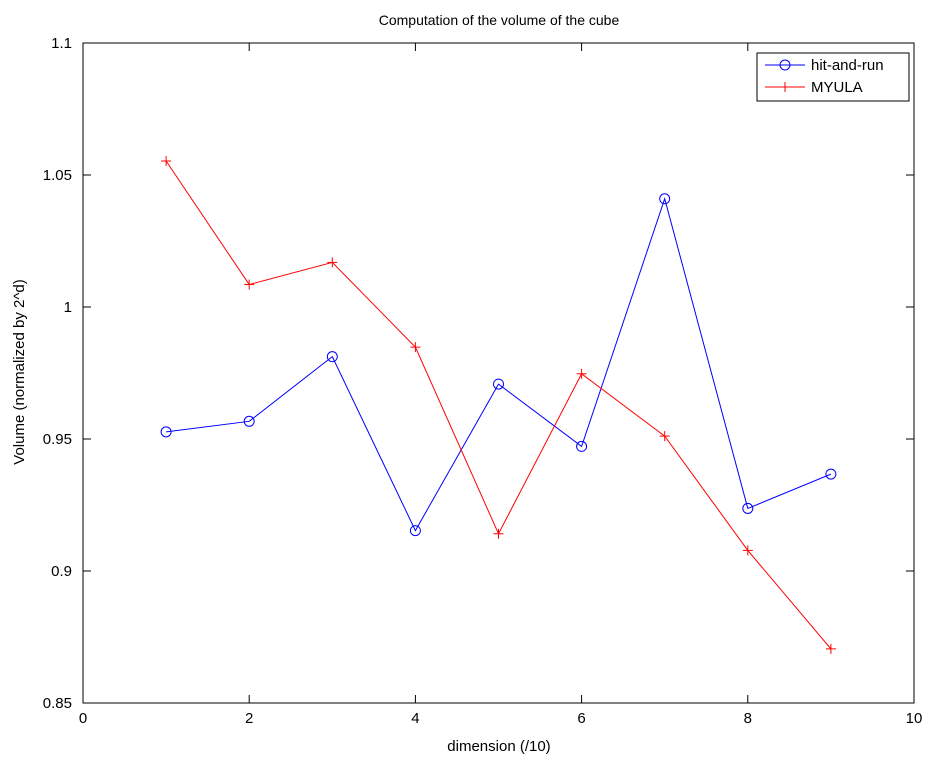 This screenshot has width=929, height=760. What do you see at coordinates (847, 65) in the screenshot?
I see `legend-label: hit-and-run` at bounding box center [847, 65].